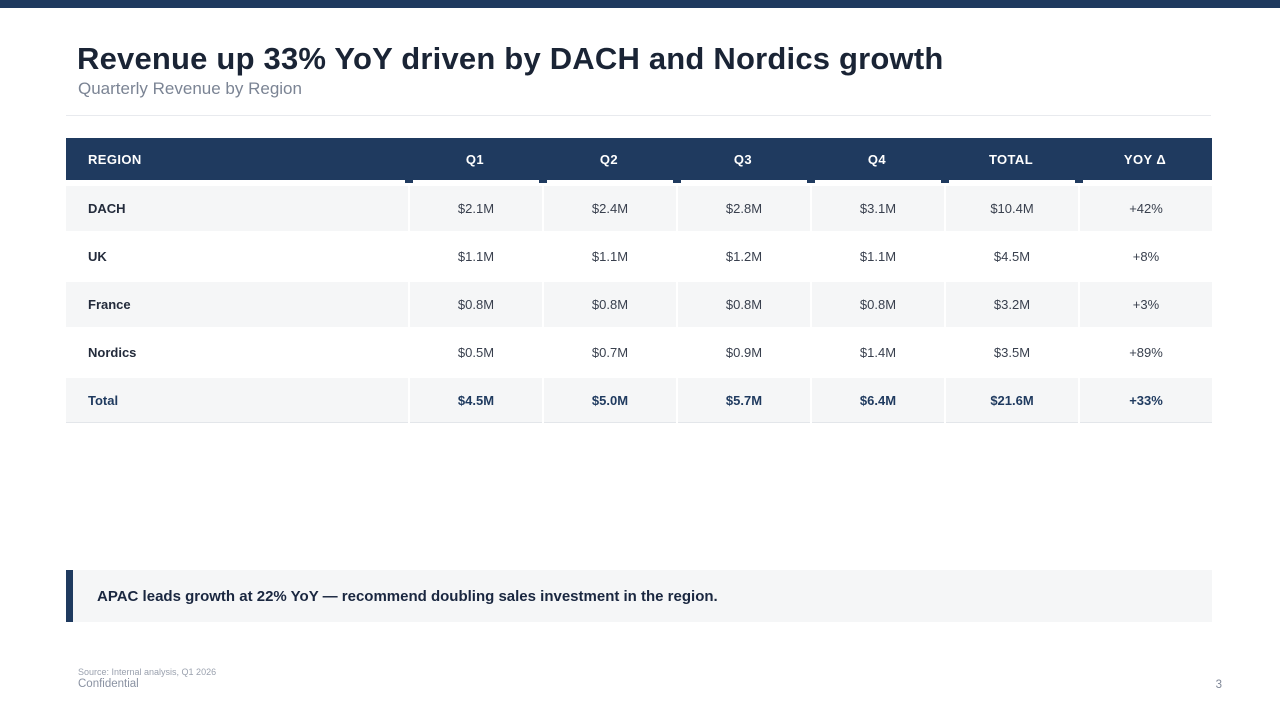 The image size is (1280, 720). I want to click on table-header-row: REGION Q1 Q2 Q3 Q4 TOTAL YOY Δ, so click(639, 159).